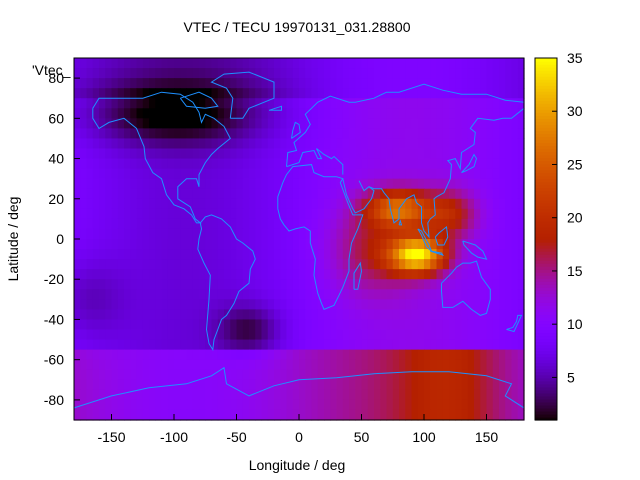 Image resolution: width=640 pixels, height=480 pixels. What do you see at coordinates (54, 400) in the screenshot?
I see `y-tick-label: -80` at bounding box center [54, 400].